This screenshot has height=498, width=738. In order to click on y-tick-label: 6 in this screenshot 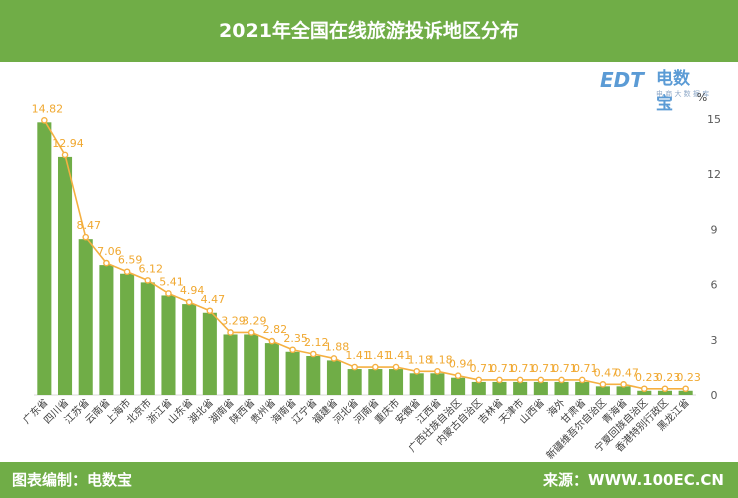, I will do `click(714, 285)`.